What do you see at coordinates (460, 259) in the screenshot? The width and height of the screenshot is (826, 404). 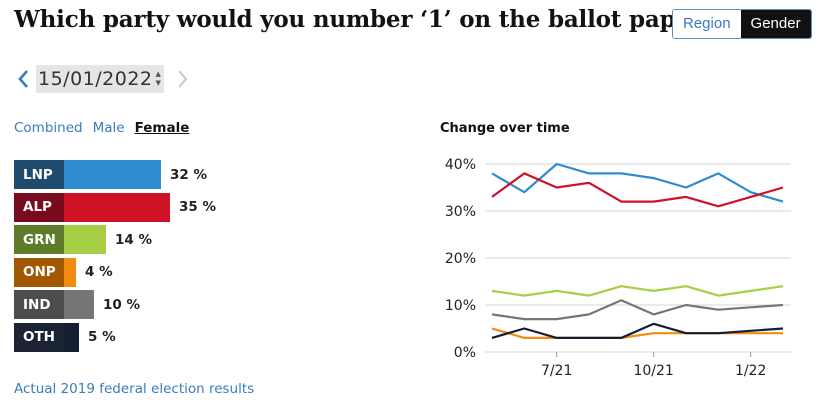 I see `y-tick-label: 20%` at bounding box center [460, 259].